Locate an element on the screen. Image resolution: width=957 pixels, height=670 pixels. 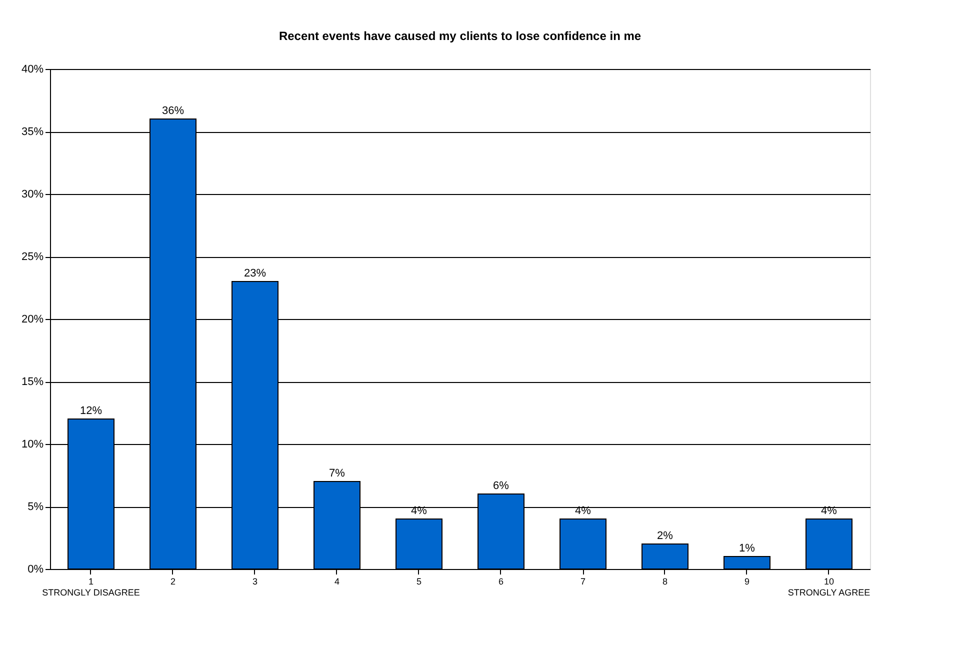
data-label: 36% is located at coordinates (173, 111).